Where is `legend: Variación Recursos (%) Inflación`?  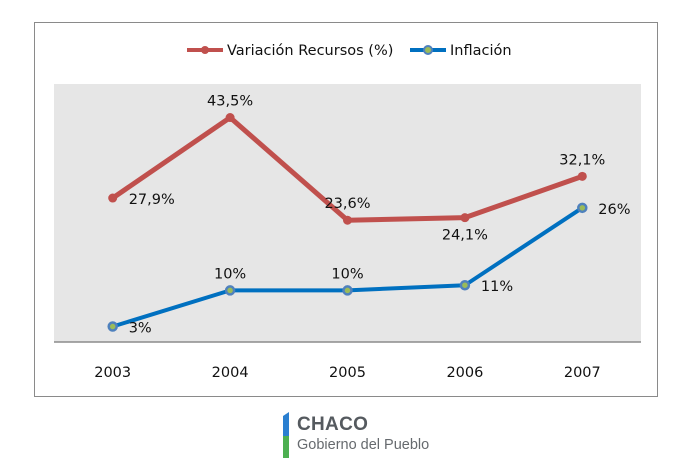
legend: Variación Recursos (%) Inflación is located at coordinates (349, 51).